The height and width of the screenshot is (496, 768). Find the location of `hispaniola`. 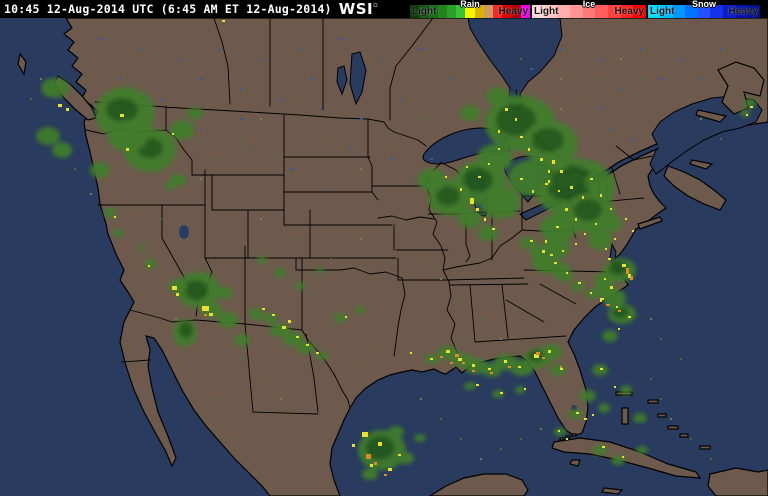

hispaniola is located at coordinates (737, 481).